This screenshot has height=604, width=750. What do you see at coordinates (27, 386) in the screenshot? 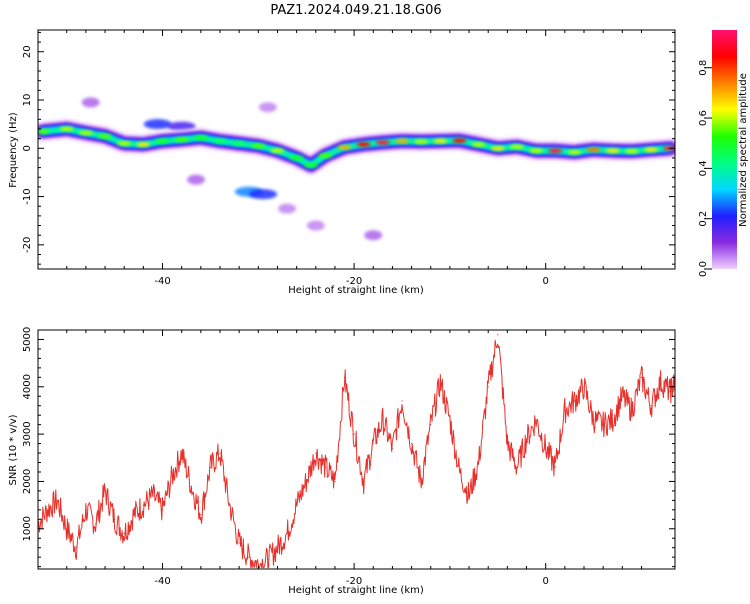
I see `snr-y-tick-label: 4000` at bounding box center [27, 386].